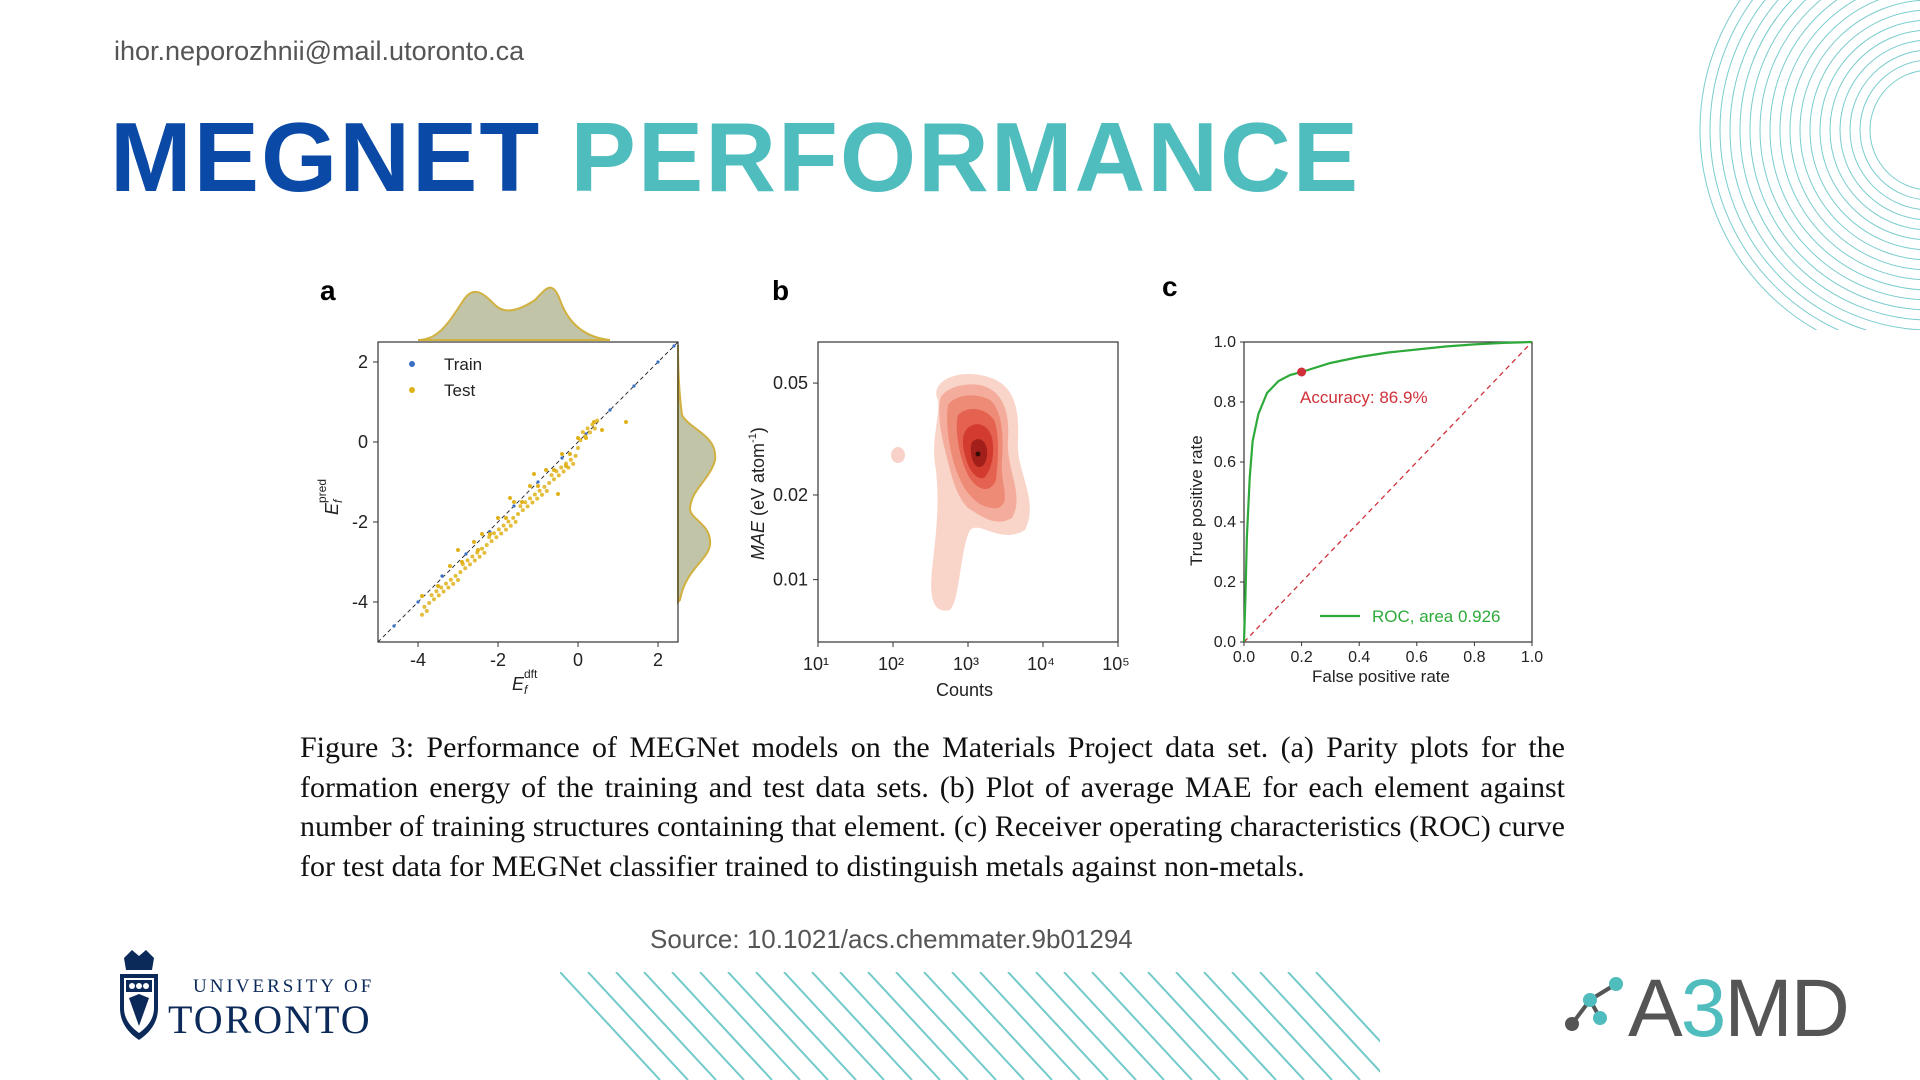  I want to click on a3md-wordmark: A3MD, so click(1739, 1009).